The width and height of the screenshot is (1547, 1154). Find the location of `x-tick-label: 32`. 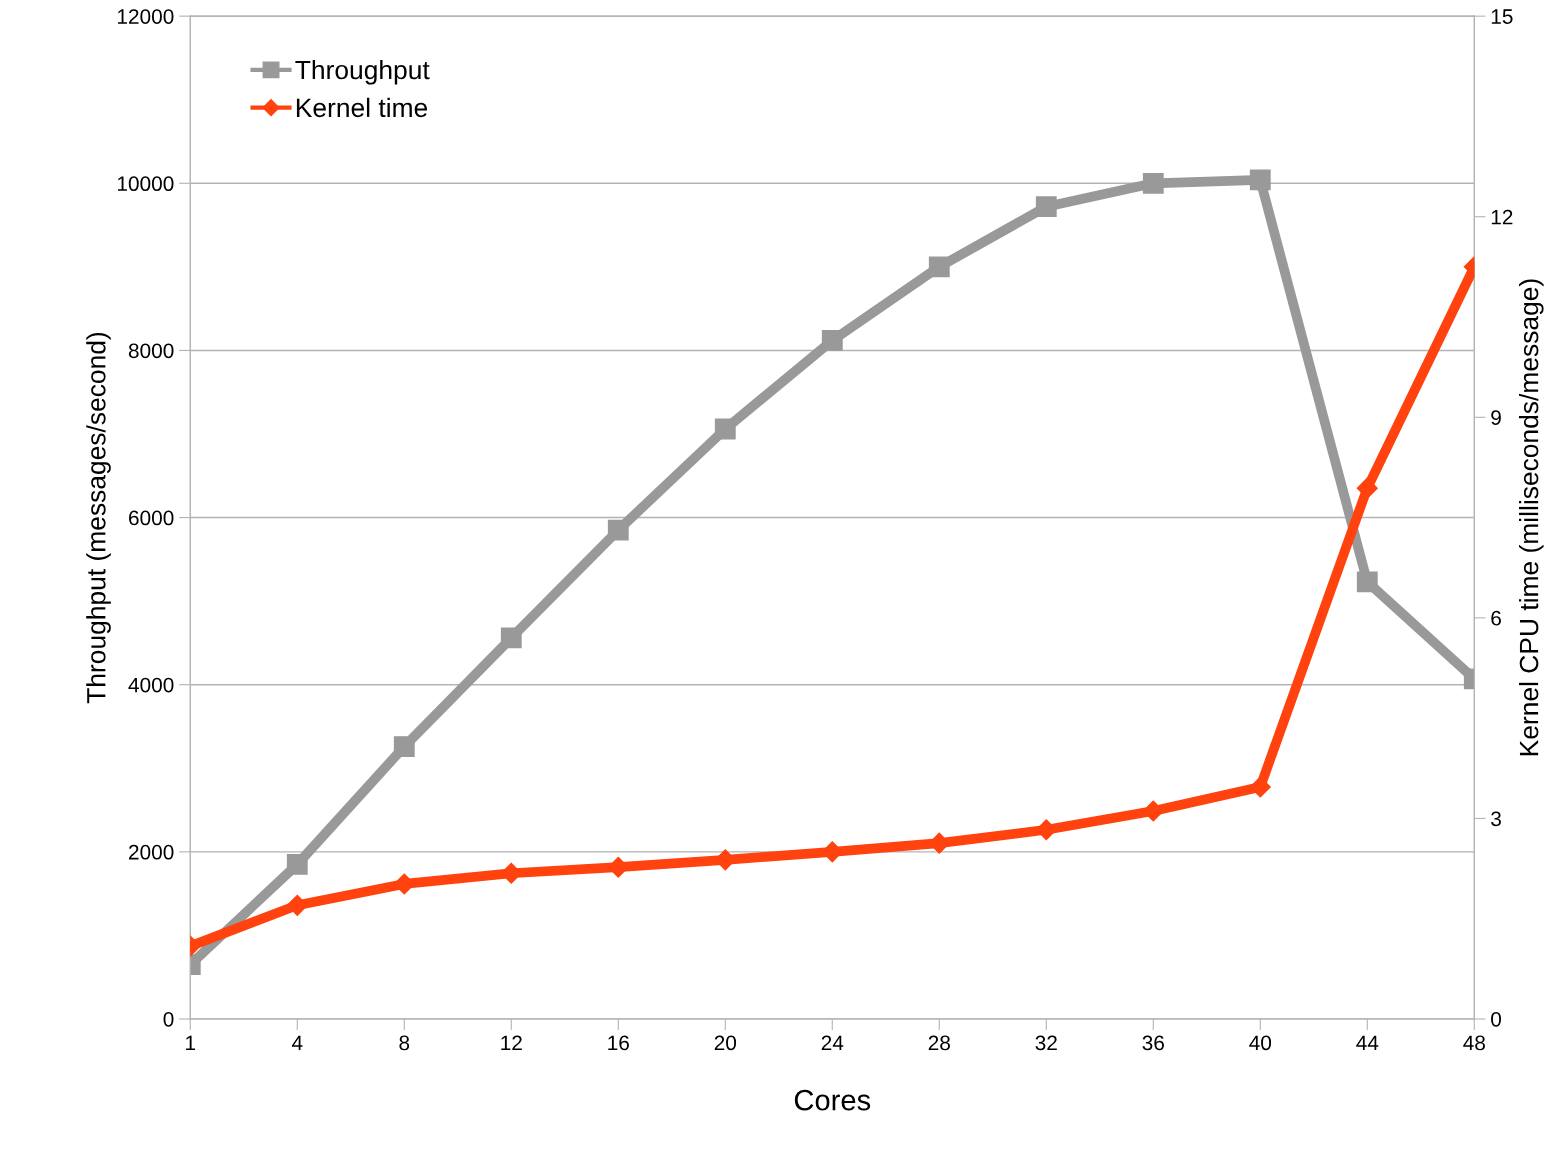

x-tick-label: 32 is located at coordinates (1046, 1043).